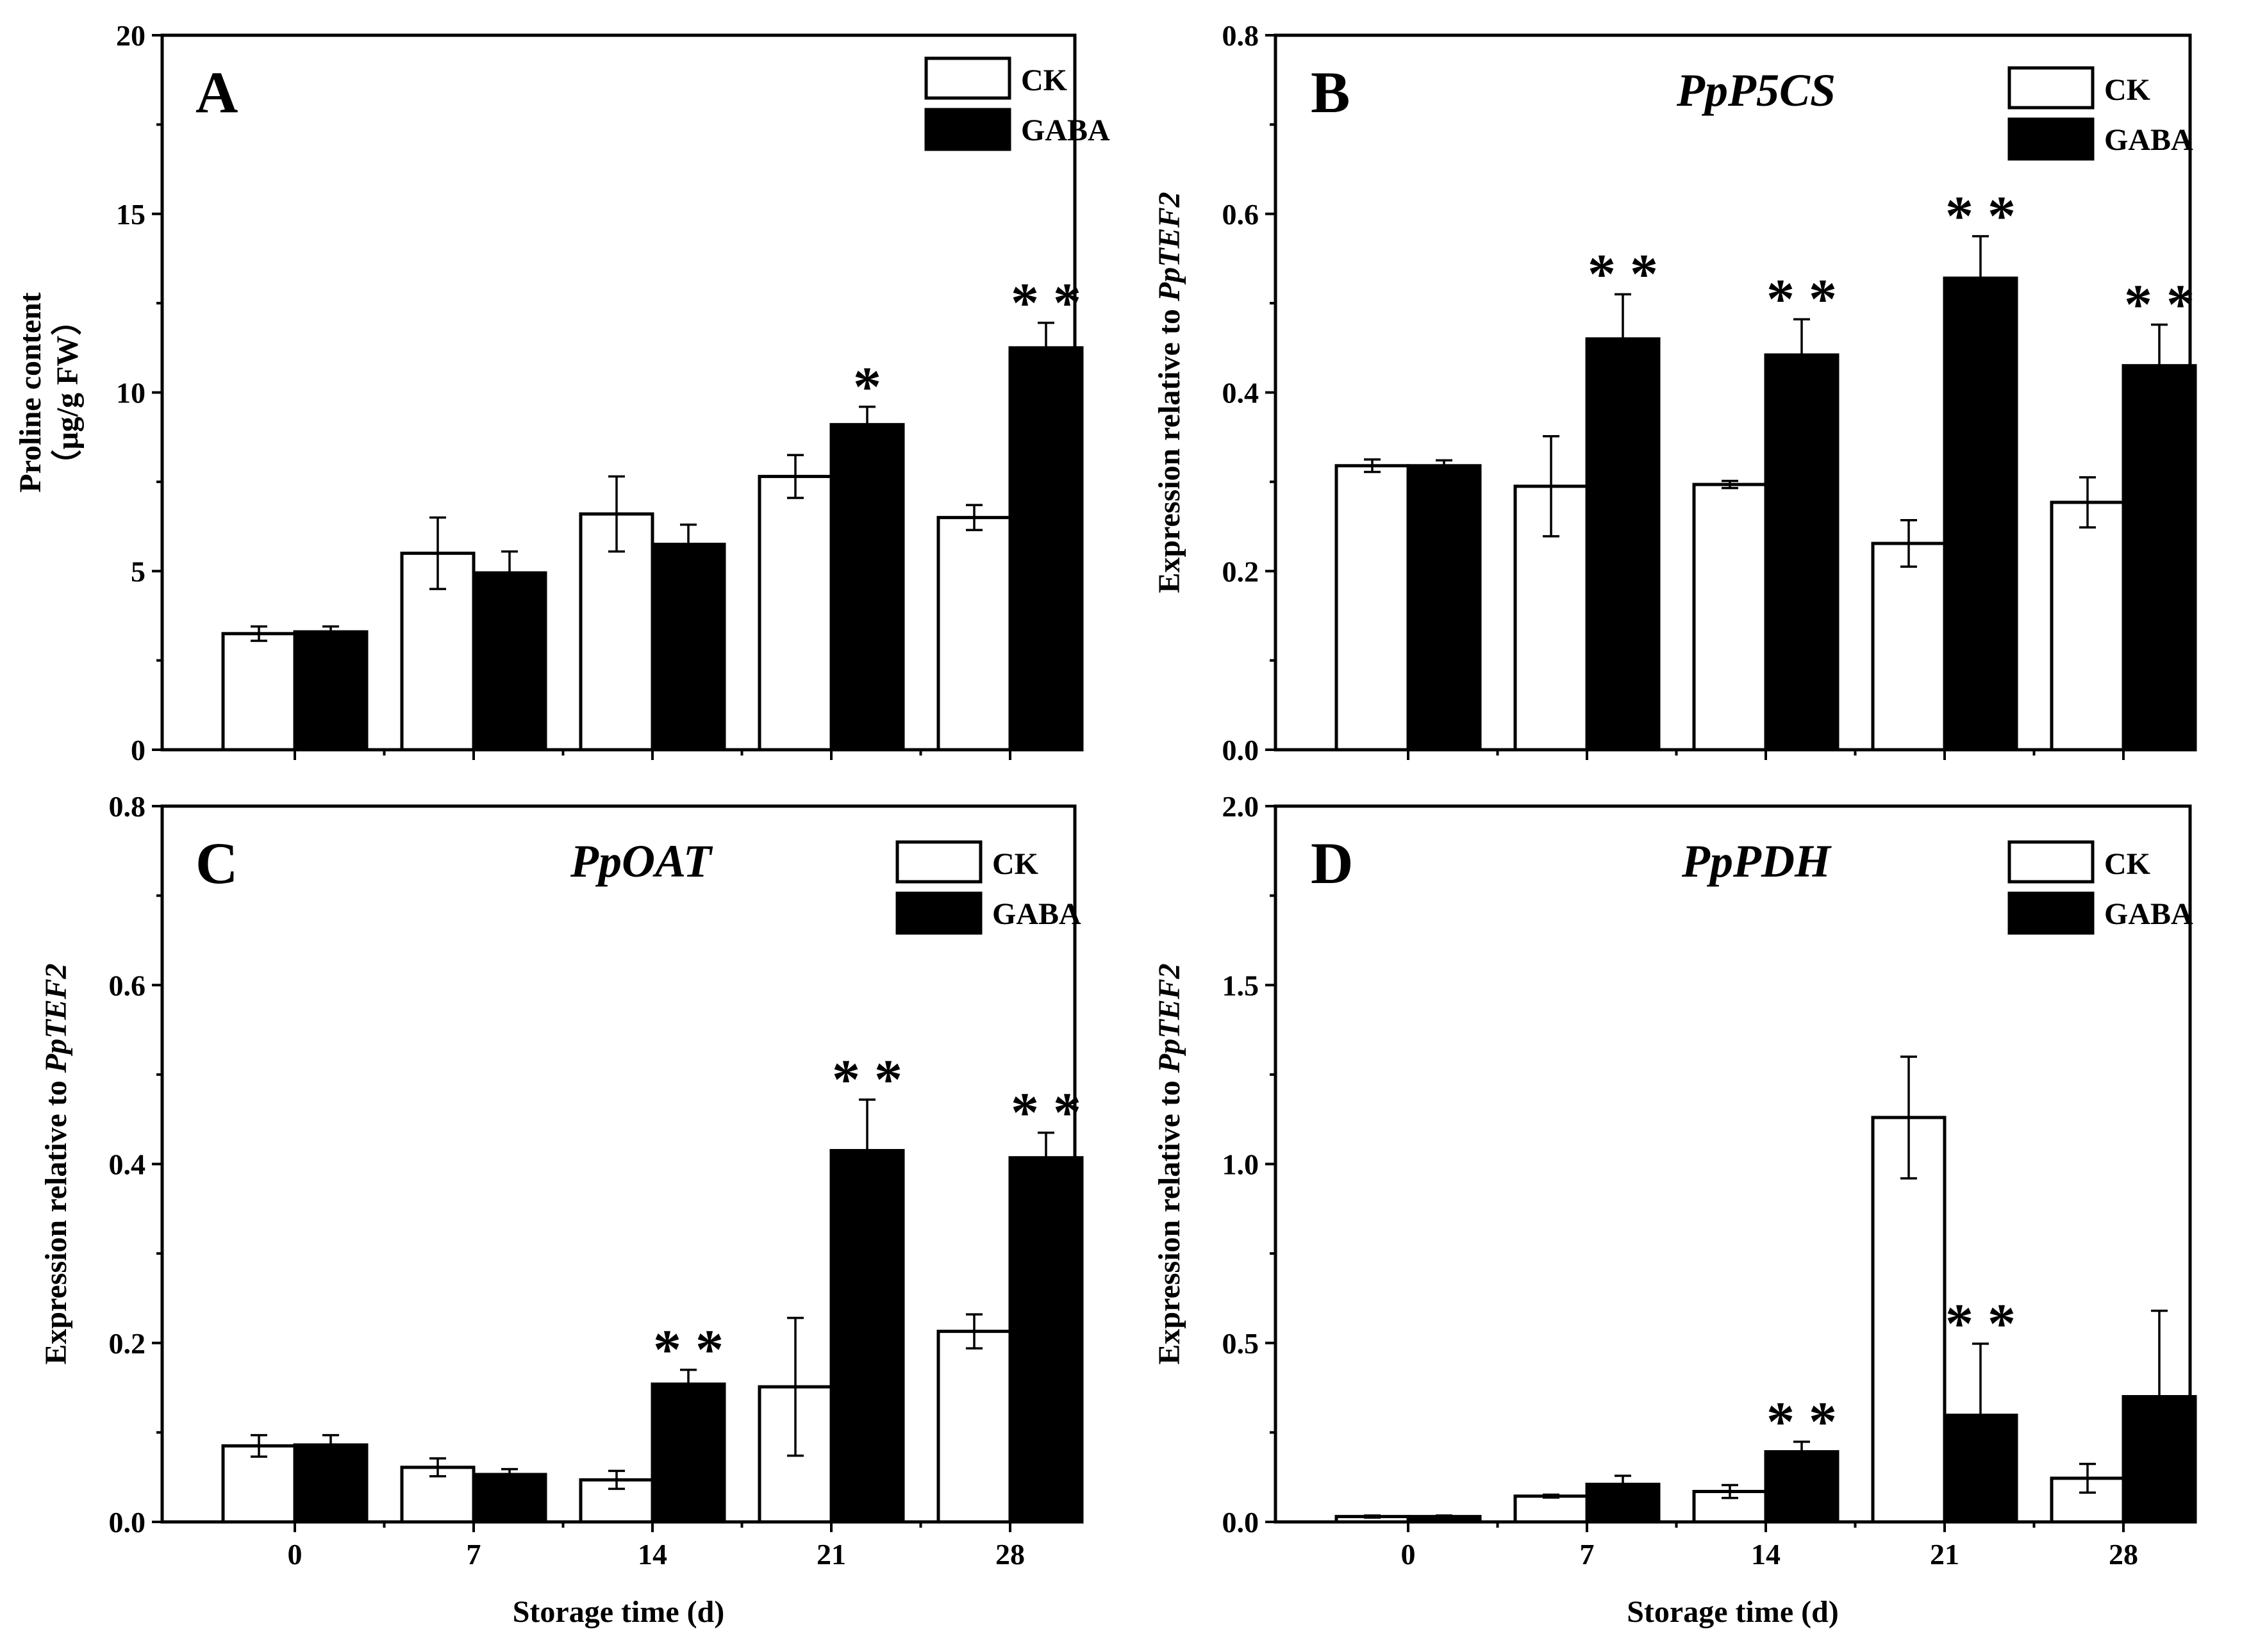 Image resolution: width=2267 pixels, height=1652 pixels. I want to click on panel-letter: A, so click(216, 93).